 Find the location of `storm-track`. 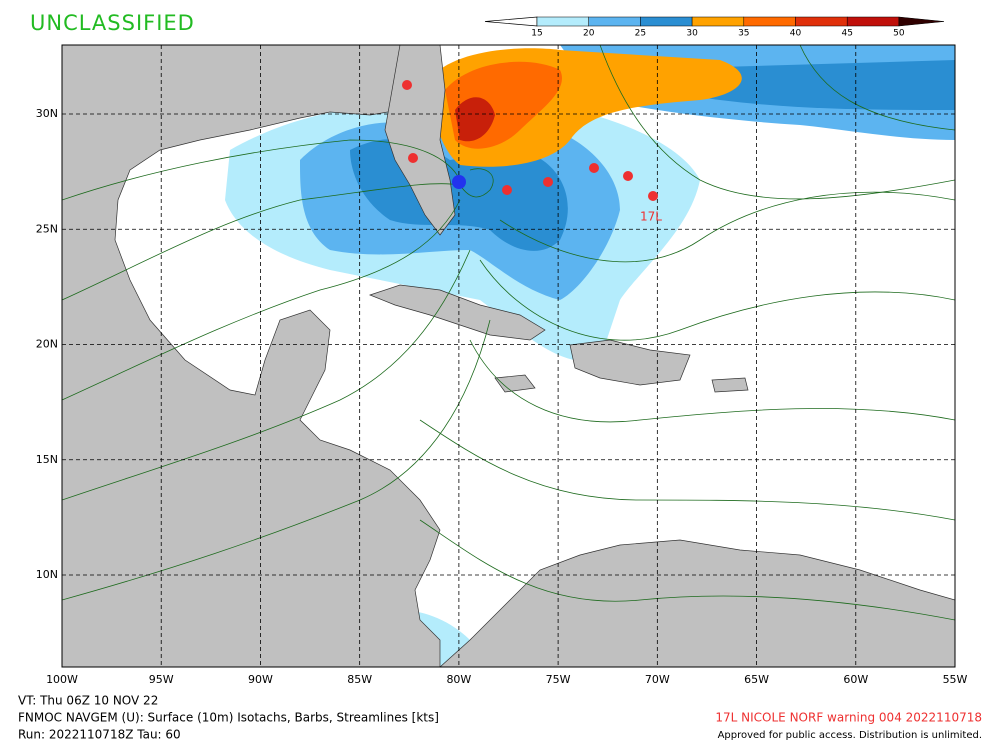

storm-track is located at coordinates (530, 140).